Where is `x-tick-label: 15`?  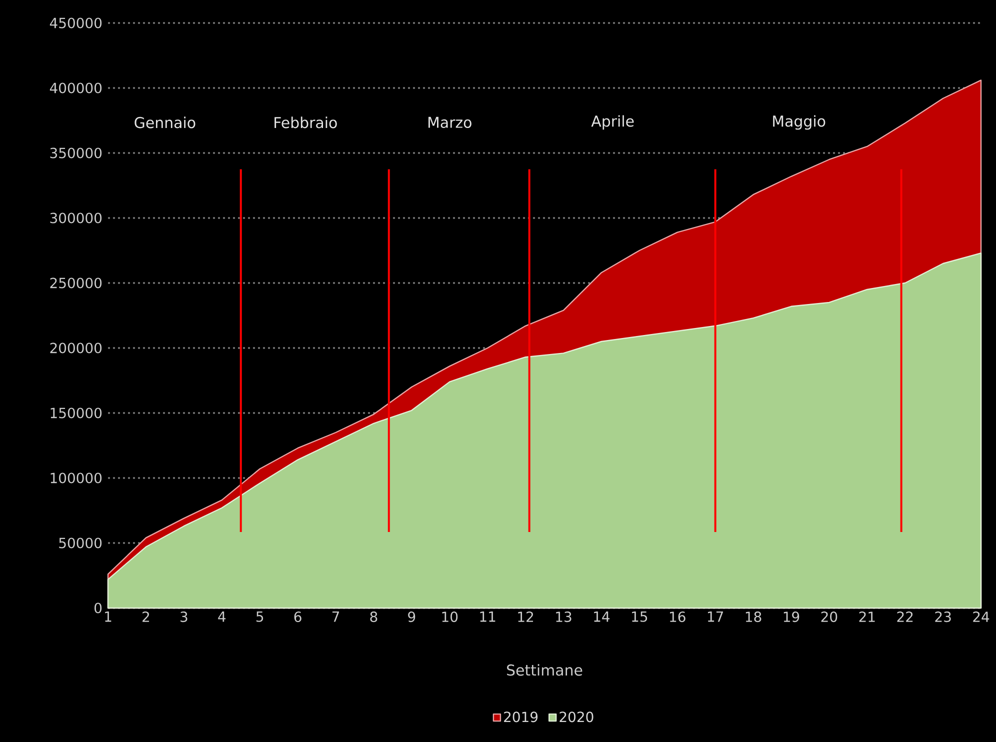
x-tick-label: 15 is located at coordinates (640, 617).